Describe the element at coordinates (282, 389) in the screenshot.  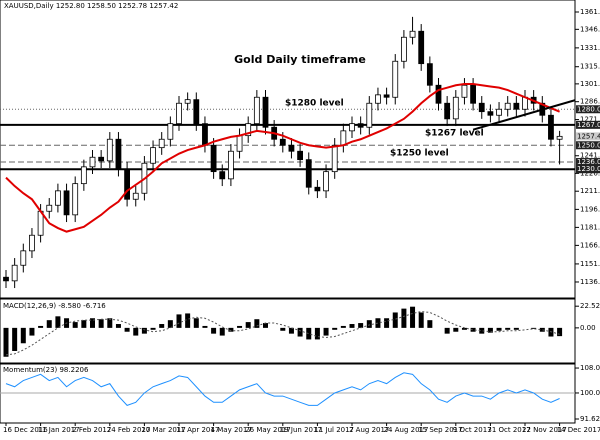
I see `momentum-line` at that location.